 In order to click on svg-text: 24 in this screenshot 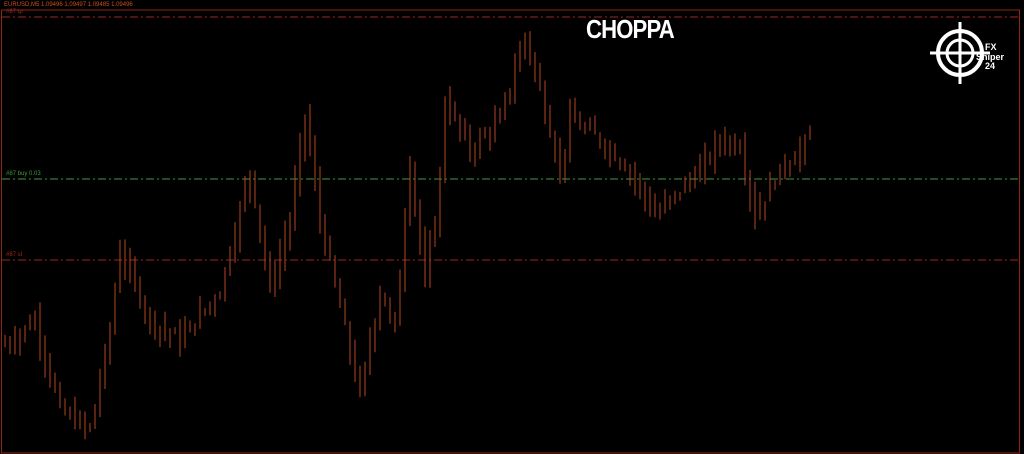, I will do `click(990, 66)`.